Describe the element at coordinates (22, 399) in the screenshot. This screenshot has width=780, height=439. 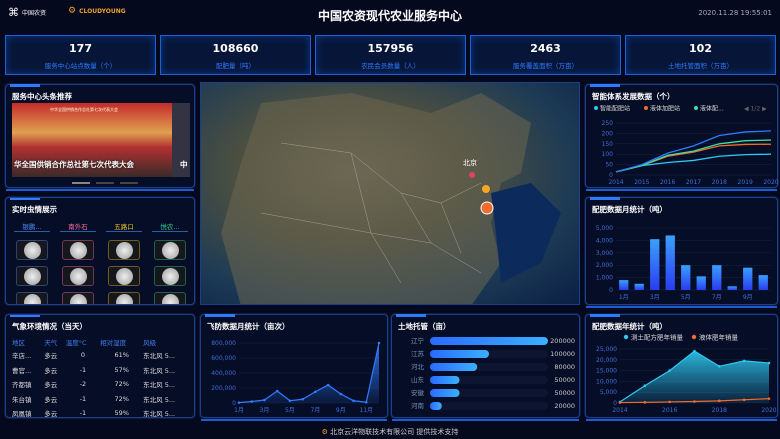
I see `table-cell: 朱台镇` at that location.